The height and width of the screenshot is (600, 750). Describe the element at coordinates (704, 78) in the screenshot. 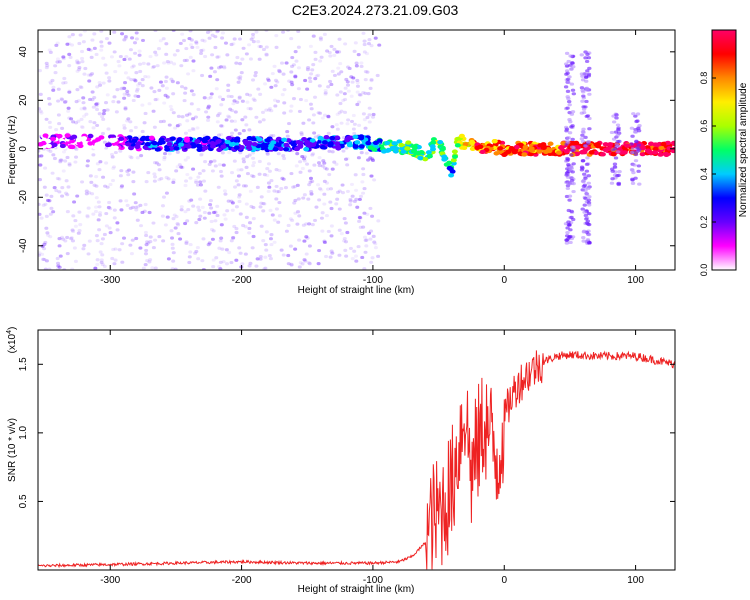

I see `colorbar-tick-label: 0.8` at that location.